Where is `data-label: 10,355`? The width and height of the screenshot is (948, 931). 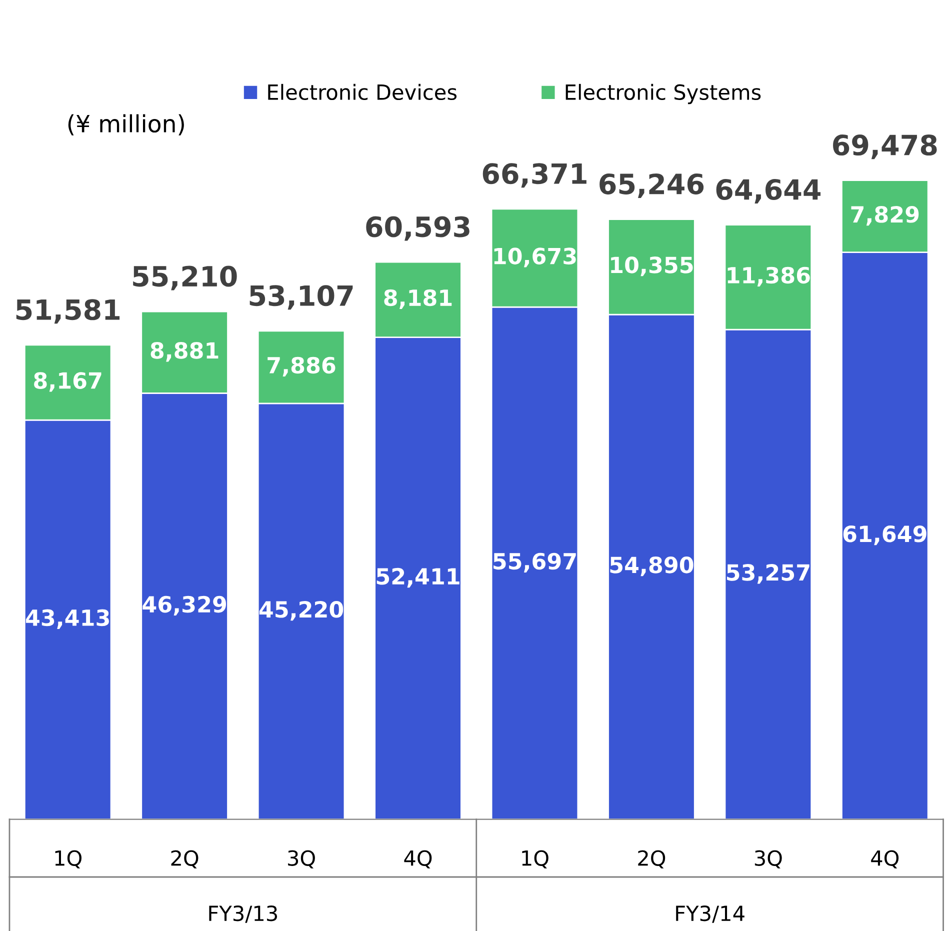 data-label: 10,355 is located at coordinates (652, 266).